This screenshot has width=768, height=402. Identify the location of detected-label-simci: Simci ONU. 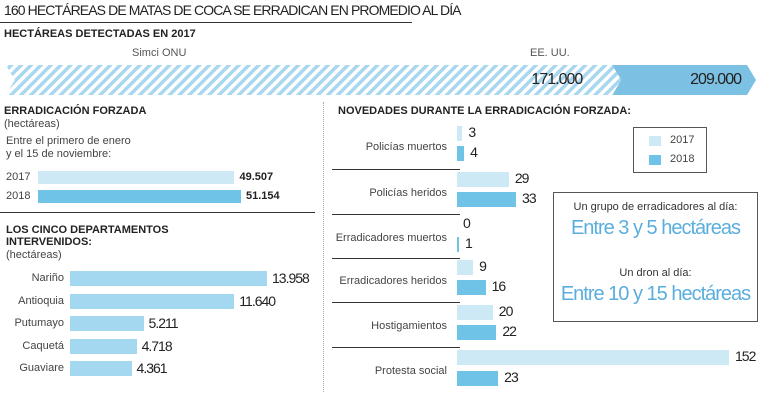
(159, 53).